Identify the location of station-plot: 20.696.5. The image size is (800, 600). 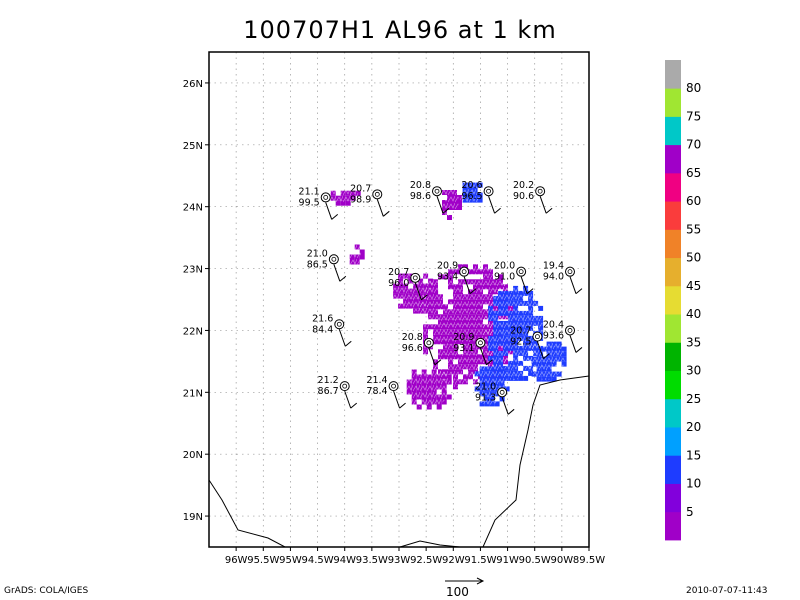
(481, 197).